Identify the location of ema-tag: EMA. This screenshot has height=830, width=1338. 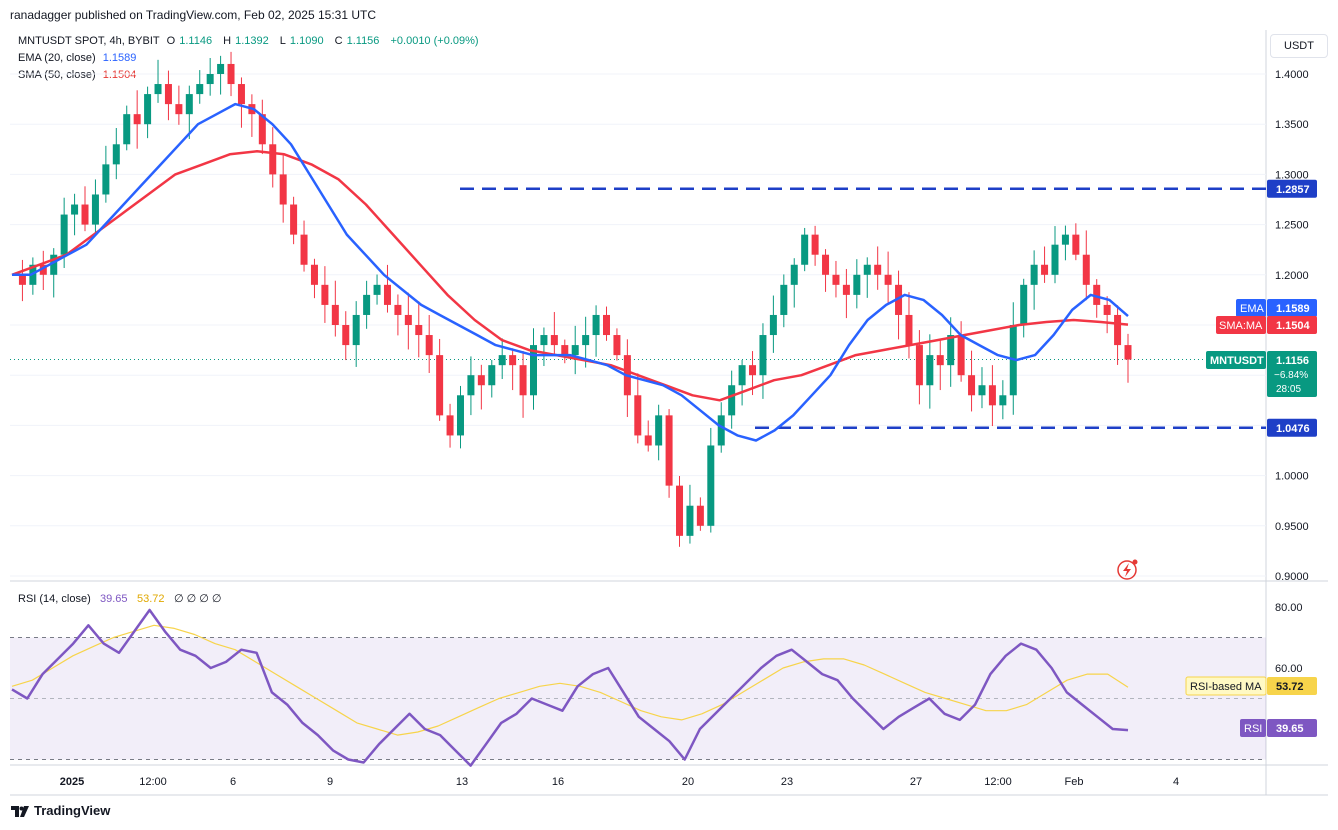
(1252, 309).